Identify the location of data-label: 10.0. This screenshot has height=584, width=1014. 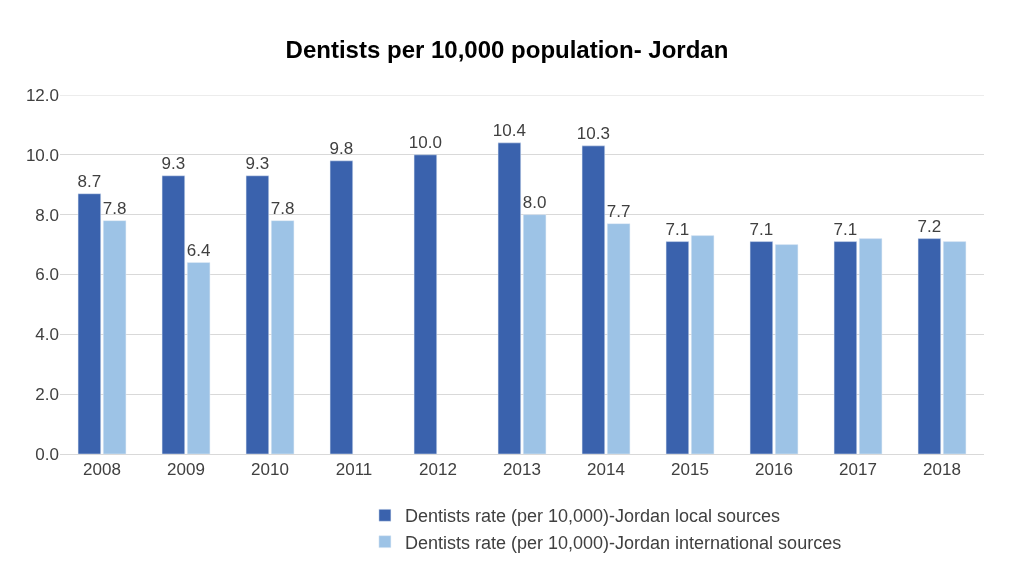
(425, 142).